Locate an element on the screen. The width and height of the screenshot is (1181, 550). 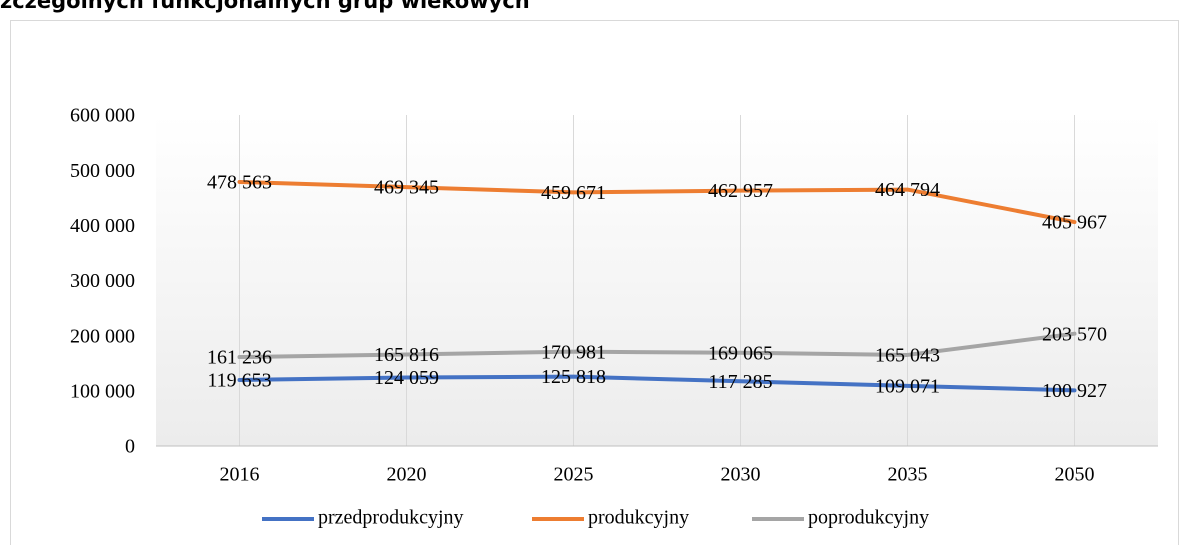
data-label: 165 043 is located at coordinates (907, 356).